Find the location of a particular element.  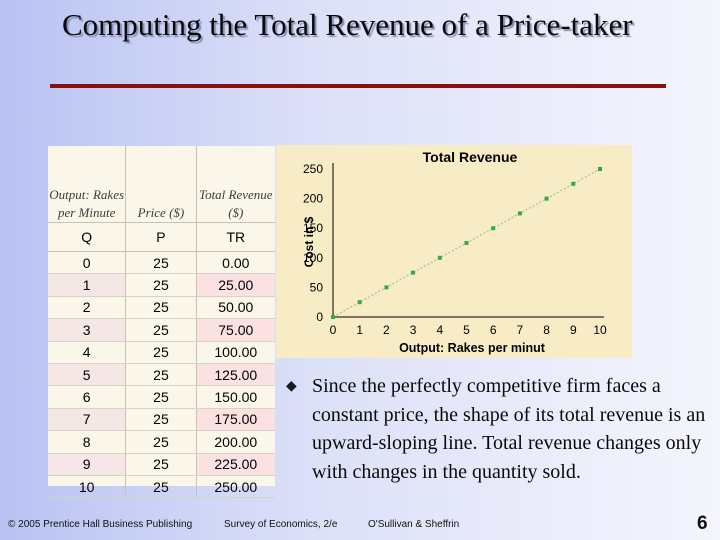

x-tick-label: 10 is located at coordinates (600, 330).